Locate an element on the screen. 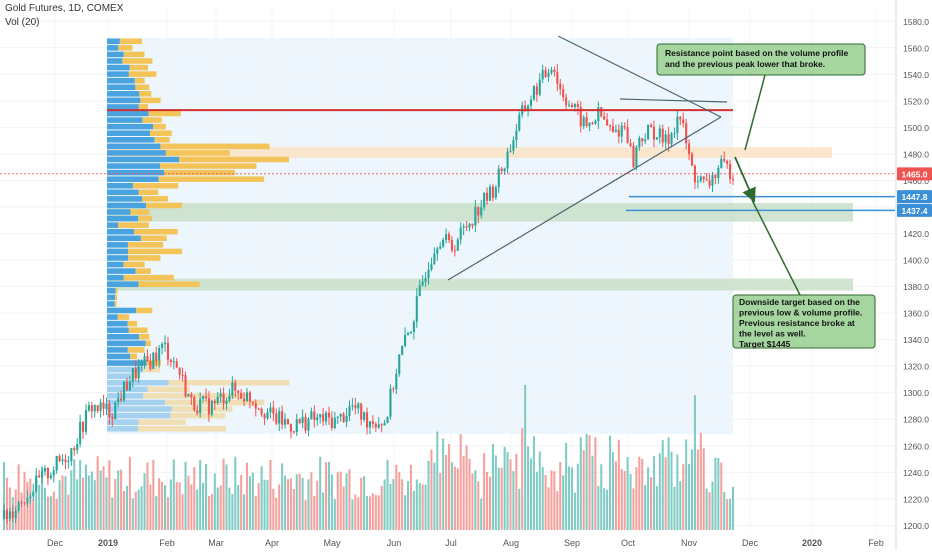  upper-trend-line is located at coordinates (639, 76).